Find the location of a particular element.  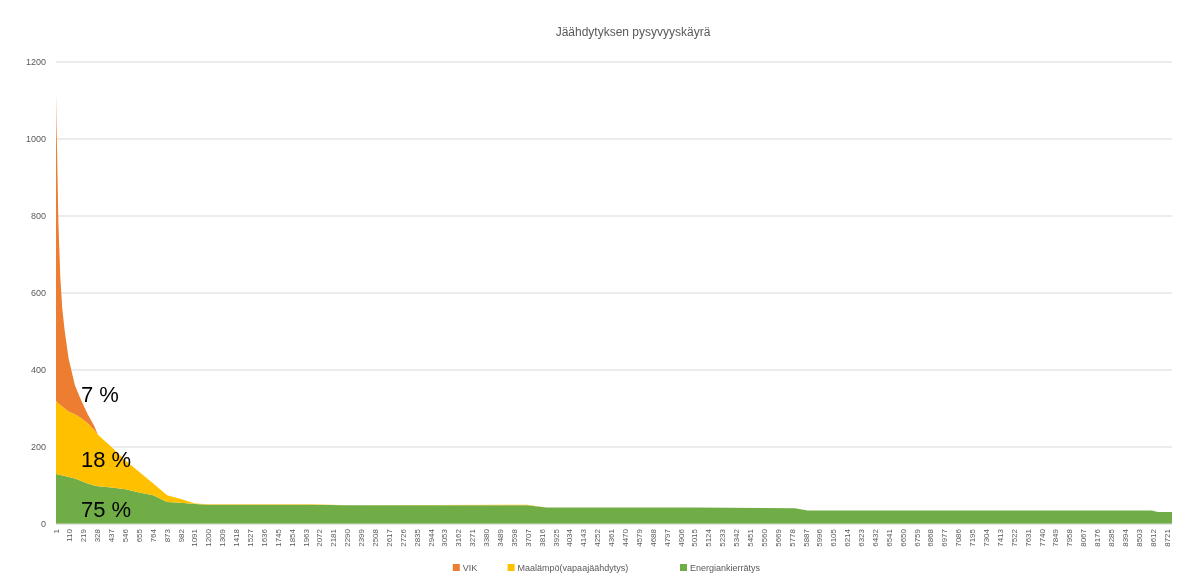

x-tick-label: 5560 is located at coordinates (764, 537).